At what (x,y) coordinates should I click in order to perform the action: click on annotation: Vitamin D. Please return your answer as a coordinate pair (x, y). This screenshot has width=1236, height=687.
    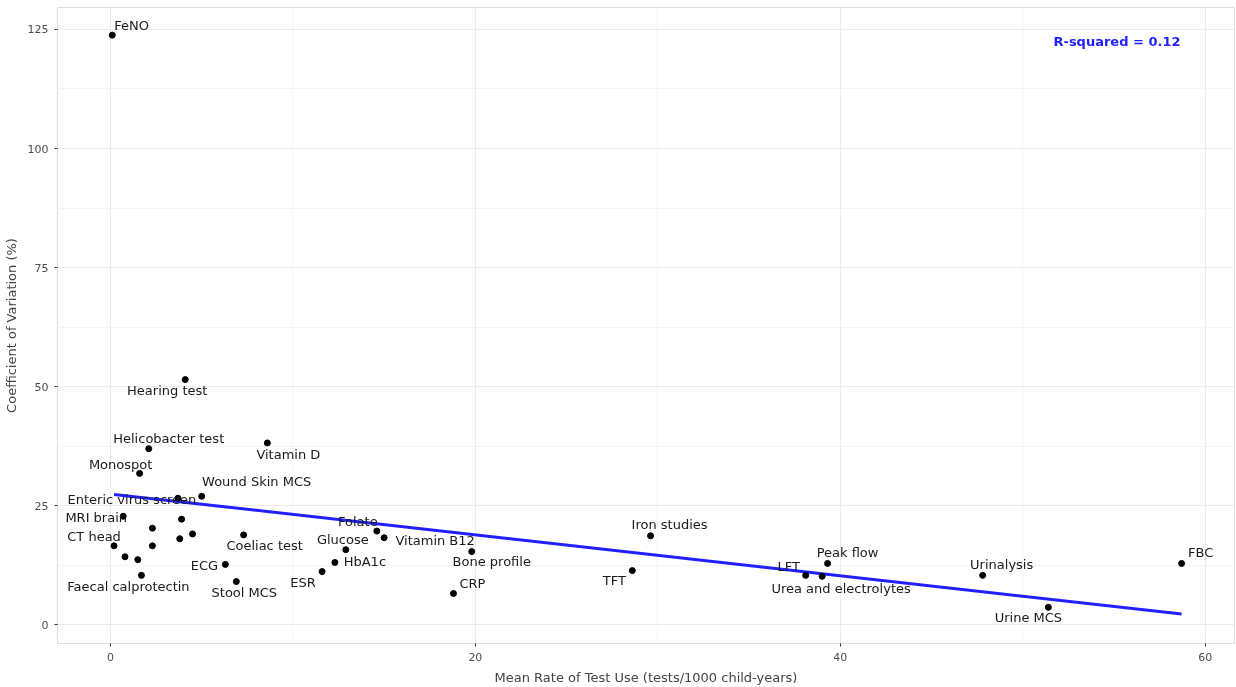
    Looking at the image, I should click on (288, 455).